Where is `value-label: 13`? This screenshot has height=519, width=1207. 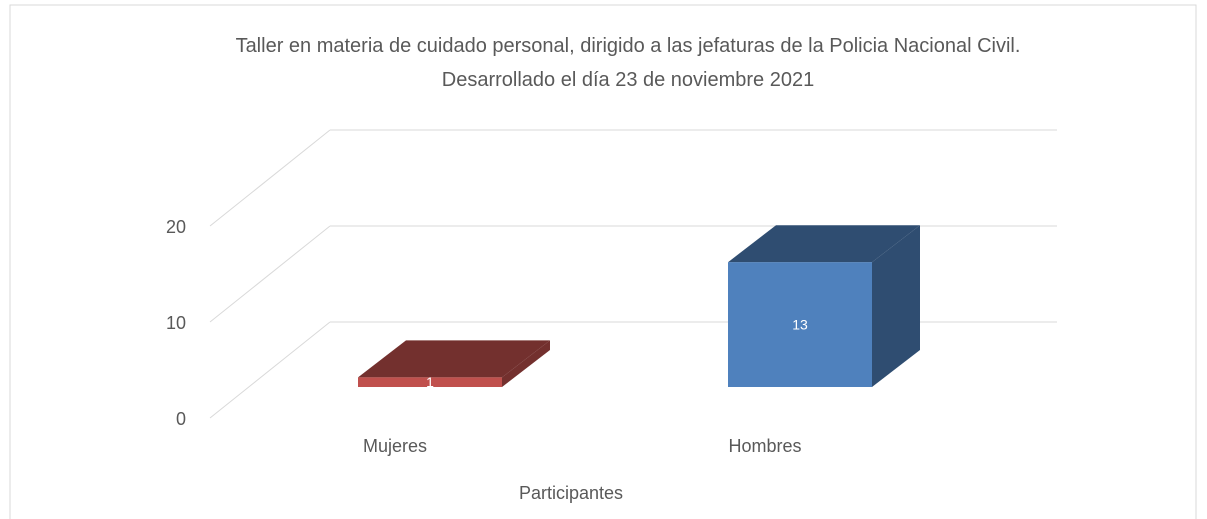 value-label: 13 is located at coordinates (800, 325).